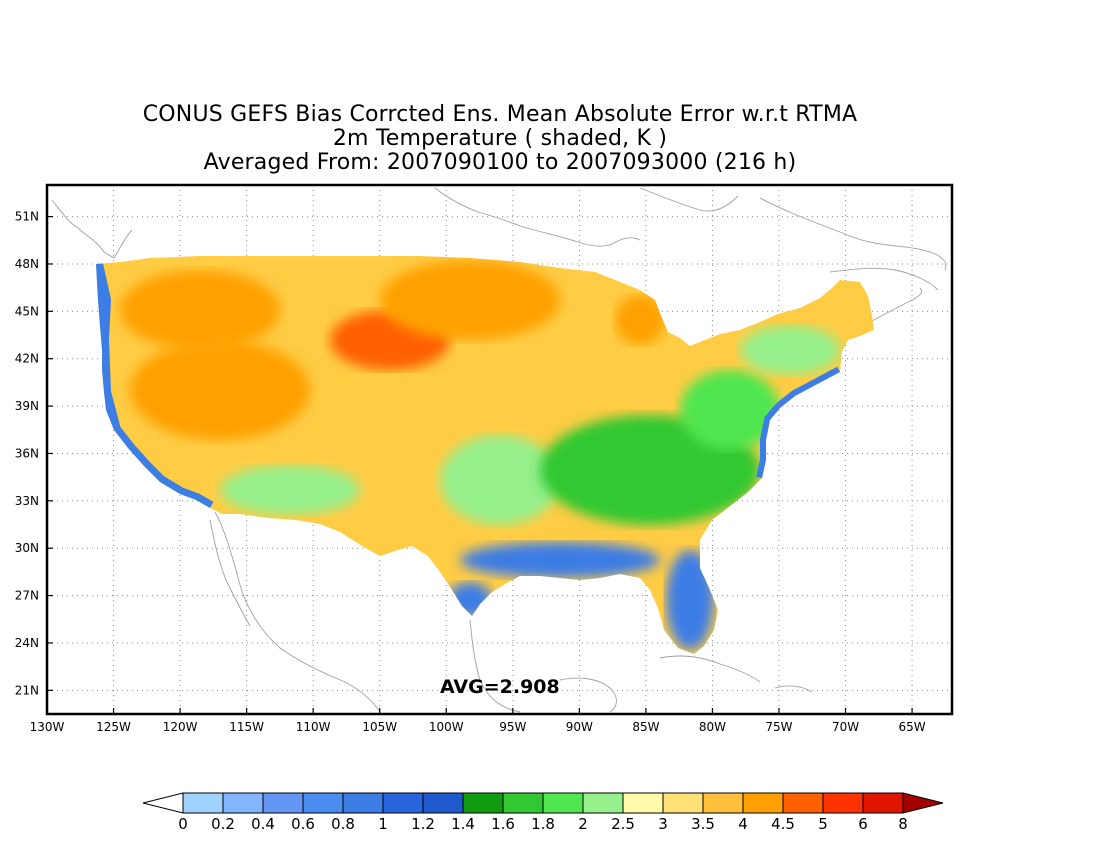 The height and width of the screenshot is (850, 1100). What do you see at coordinates (703, 824) in the screenshot?
I see `colorbar-label: 3.5` at bounding box center [703, 824].